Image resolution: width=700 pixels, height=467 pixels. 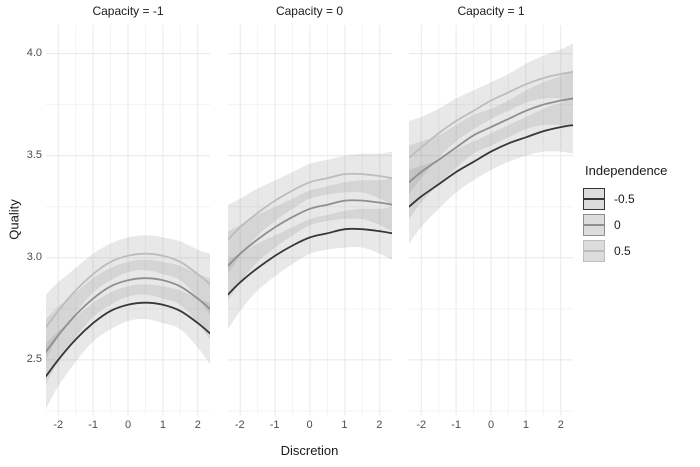 What do you see at coordinates (34, 52) in the screenshot?
I see `y-tick-label: 4.0` at bounding box center [34, 52].